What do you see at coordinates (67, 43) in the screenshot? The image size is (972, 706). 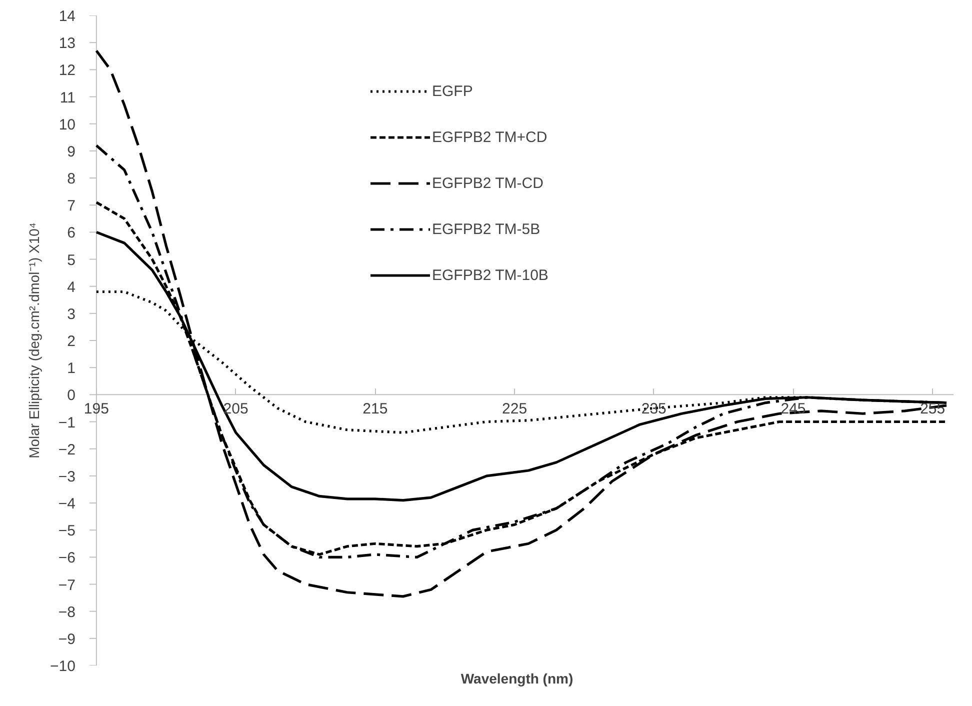 I see `y-tick-label: 13` at bounding box center [67, 43].